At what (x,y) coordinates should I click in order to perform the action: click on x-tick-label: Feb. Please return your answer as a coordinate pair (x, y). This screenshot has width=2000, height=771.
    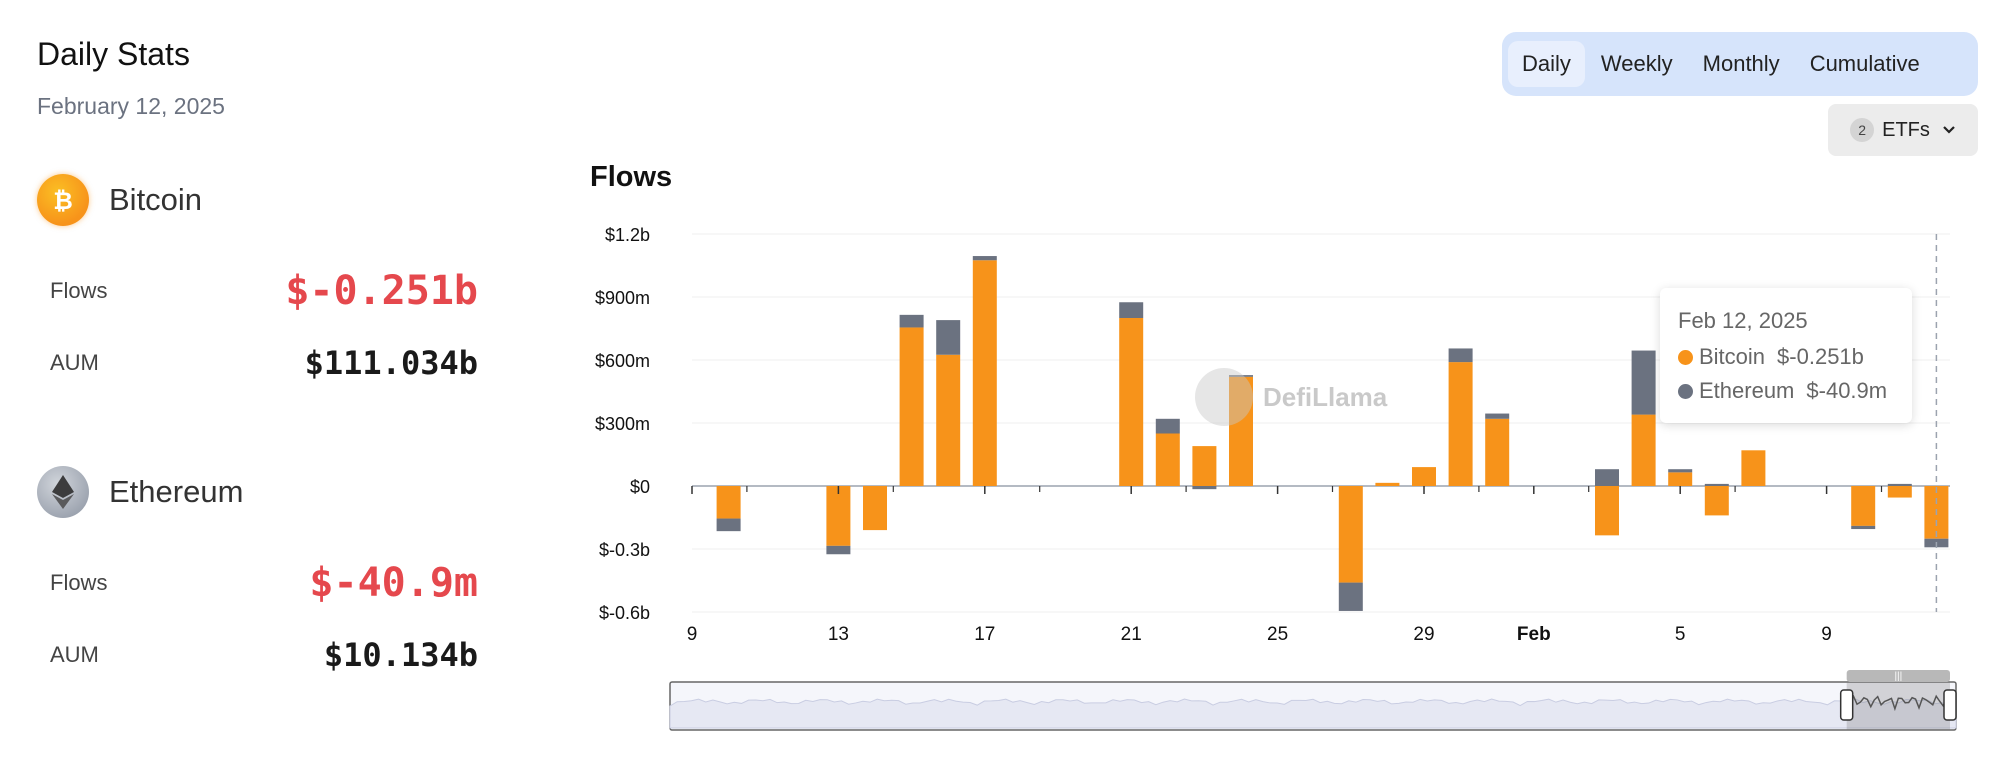
    Looking at the image, I should click on (1534, 634).